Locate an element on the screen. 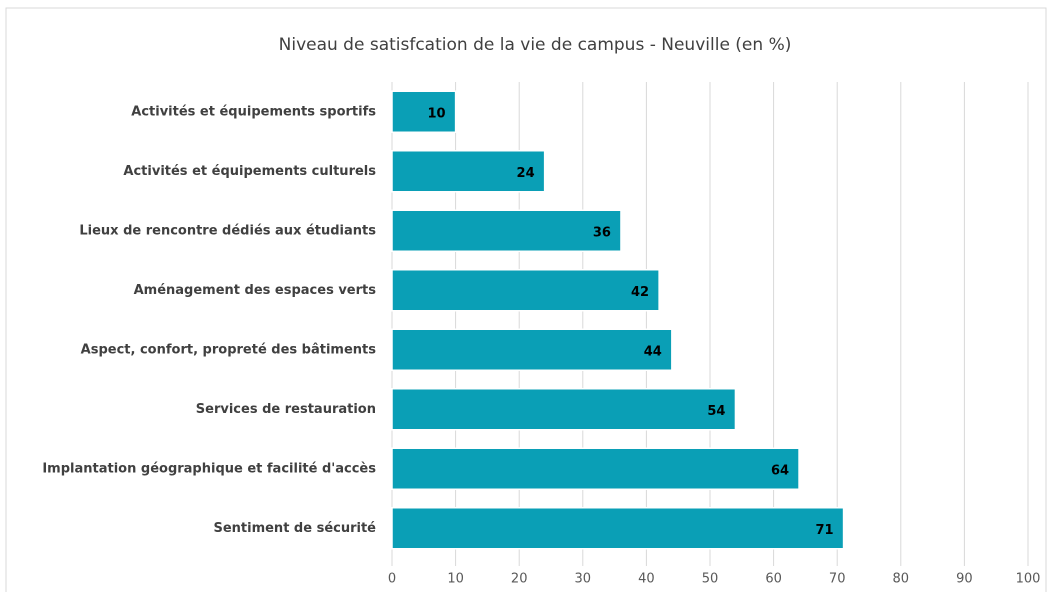  x-tick-label: 100 is located at coordinates (1028, 579).